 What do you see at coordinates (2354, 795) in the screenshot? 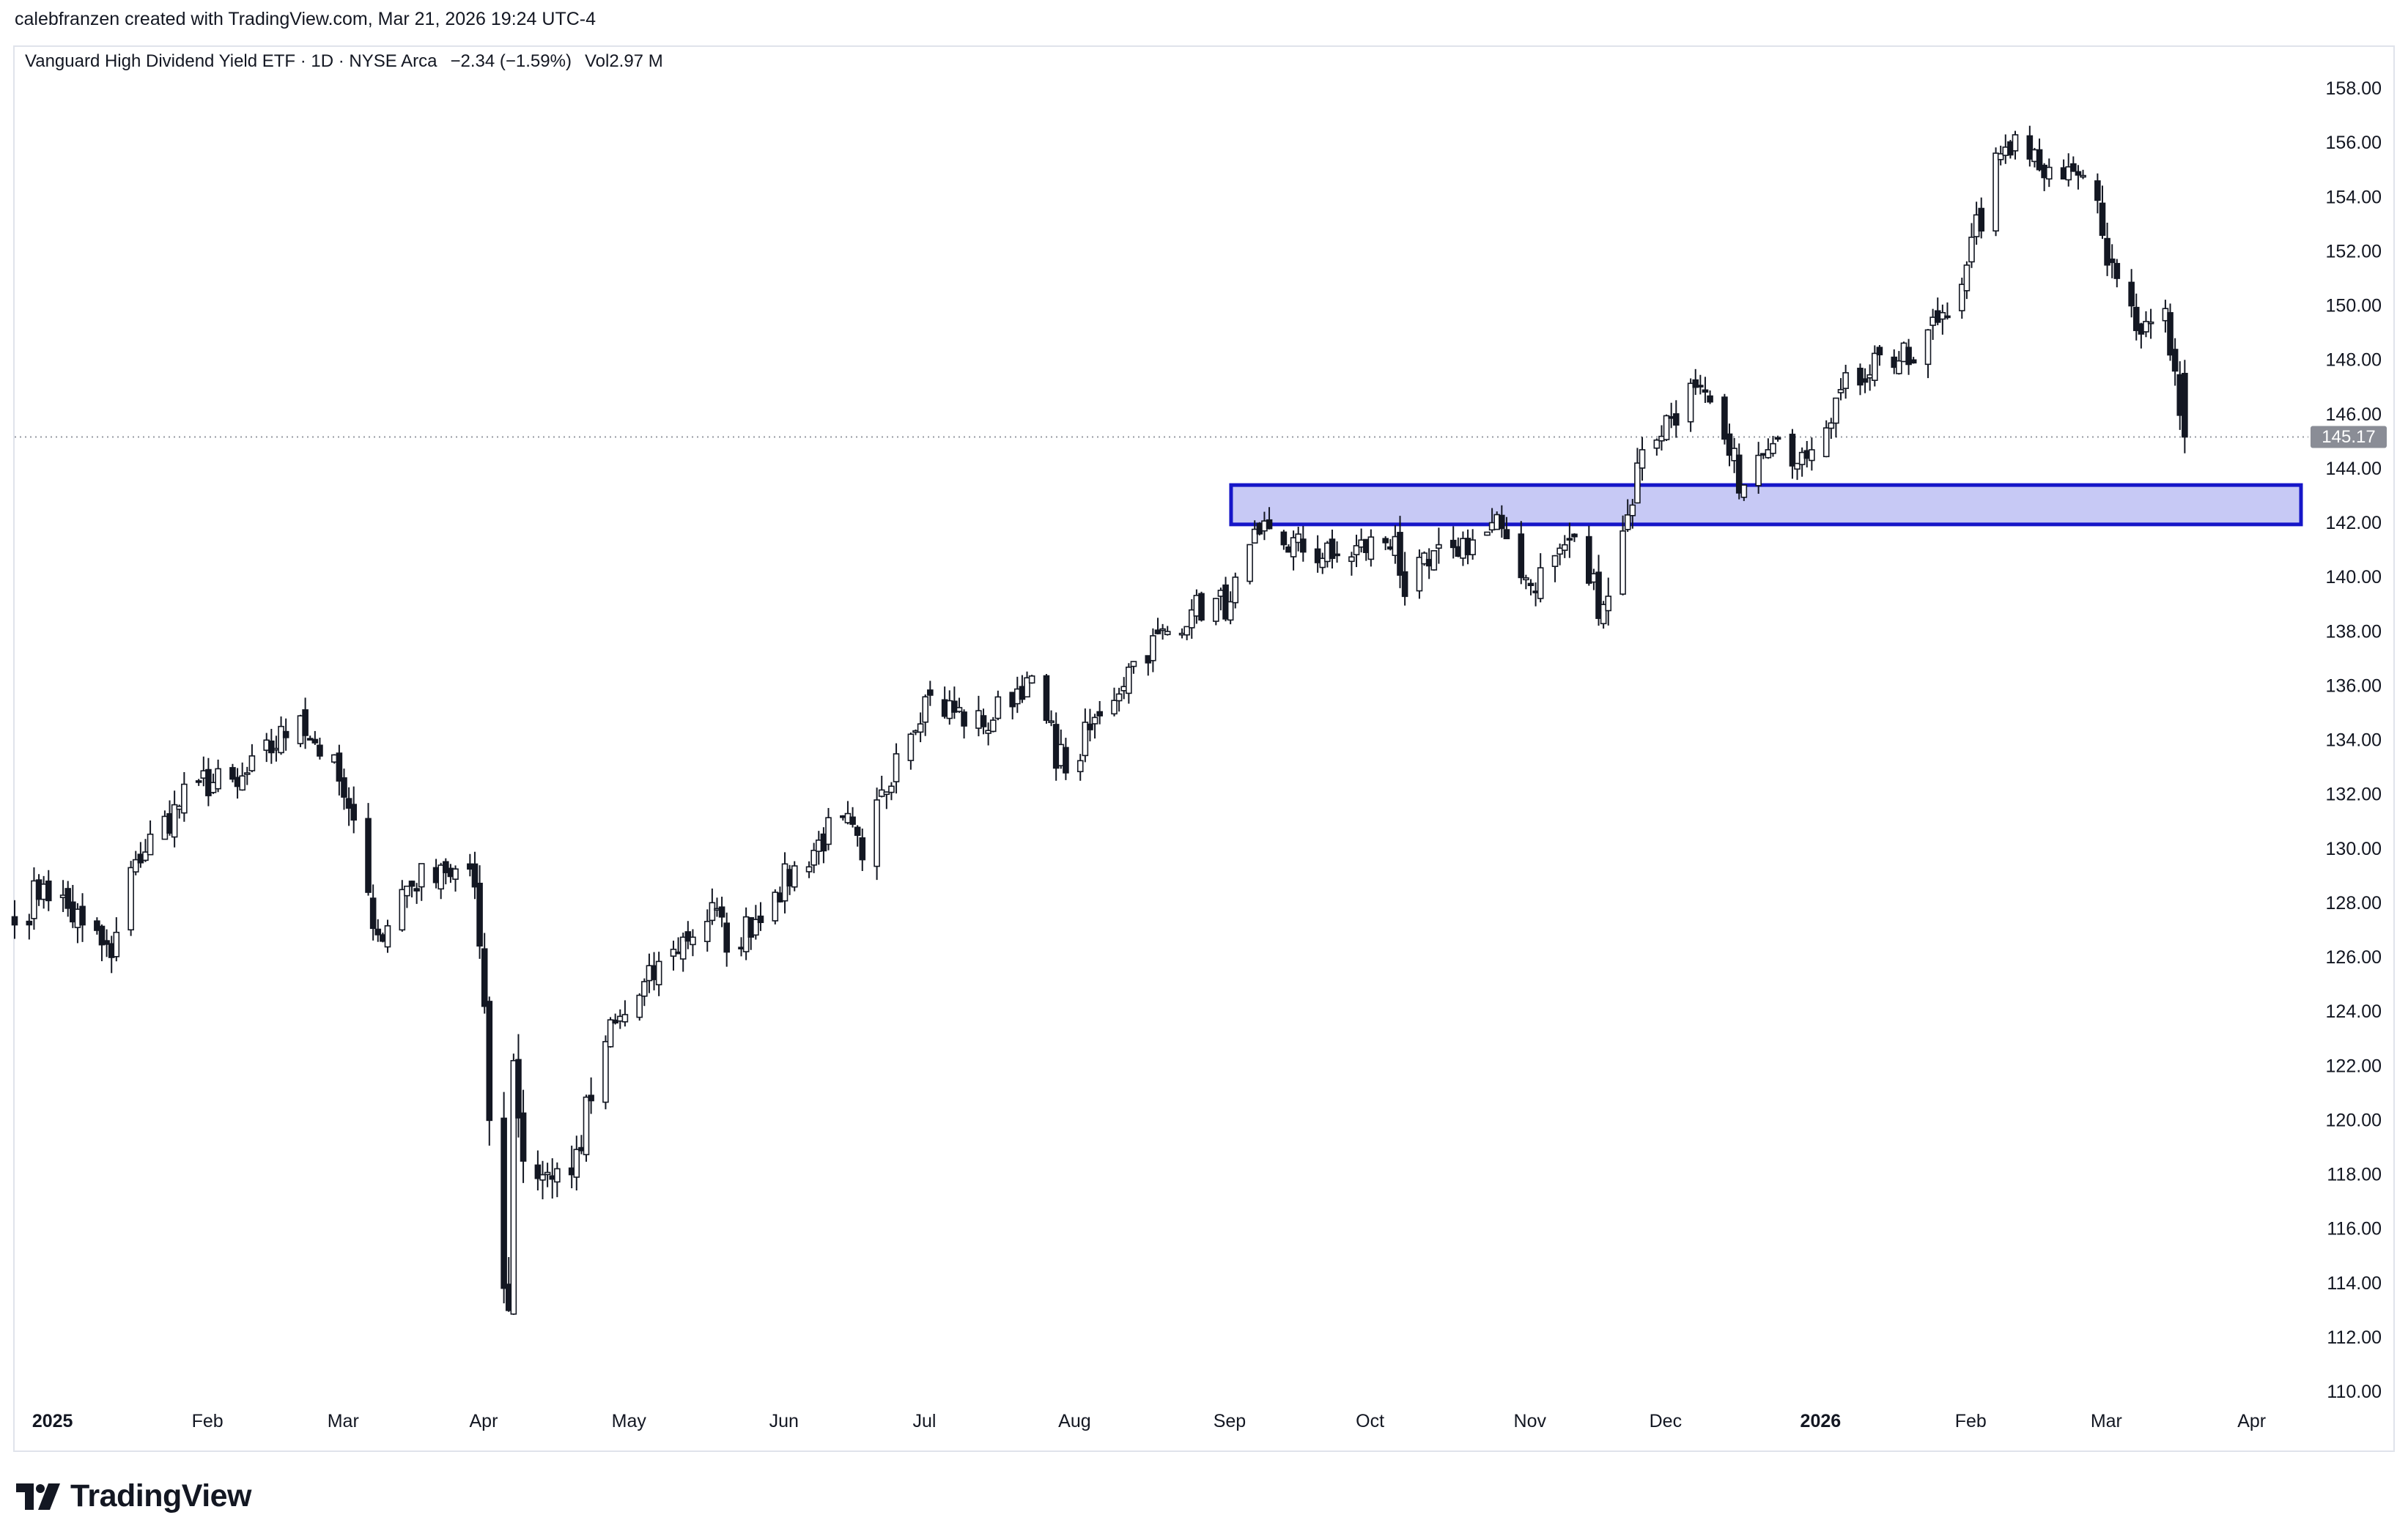
I see `price-tick-label: 132.00` at bounding box center [2354, 795].